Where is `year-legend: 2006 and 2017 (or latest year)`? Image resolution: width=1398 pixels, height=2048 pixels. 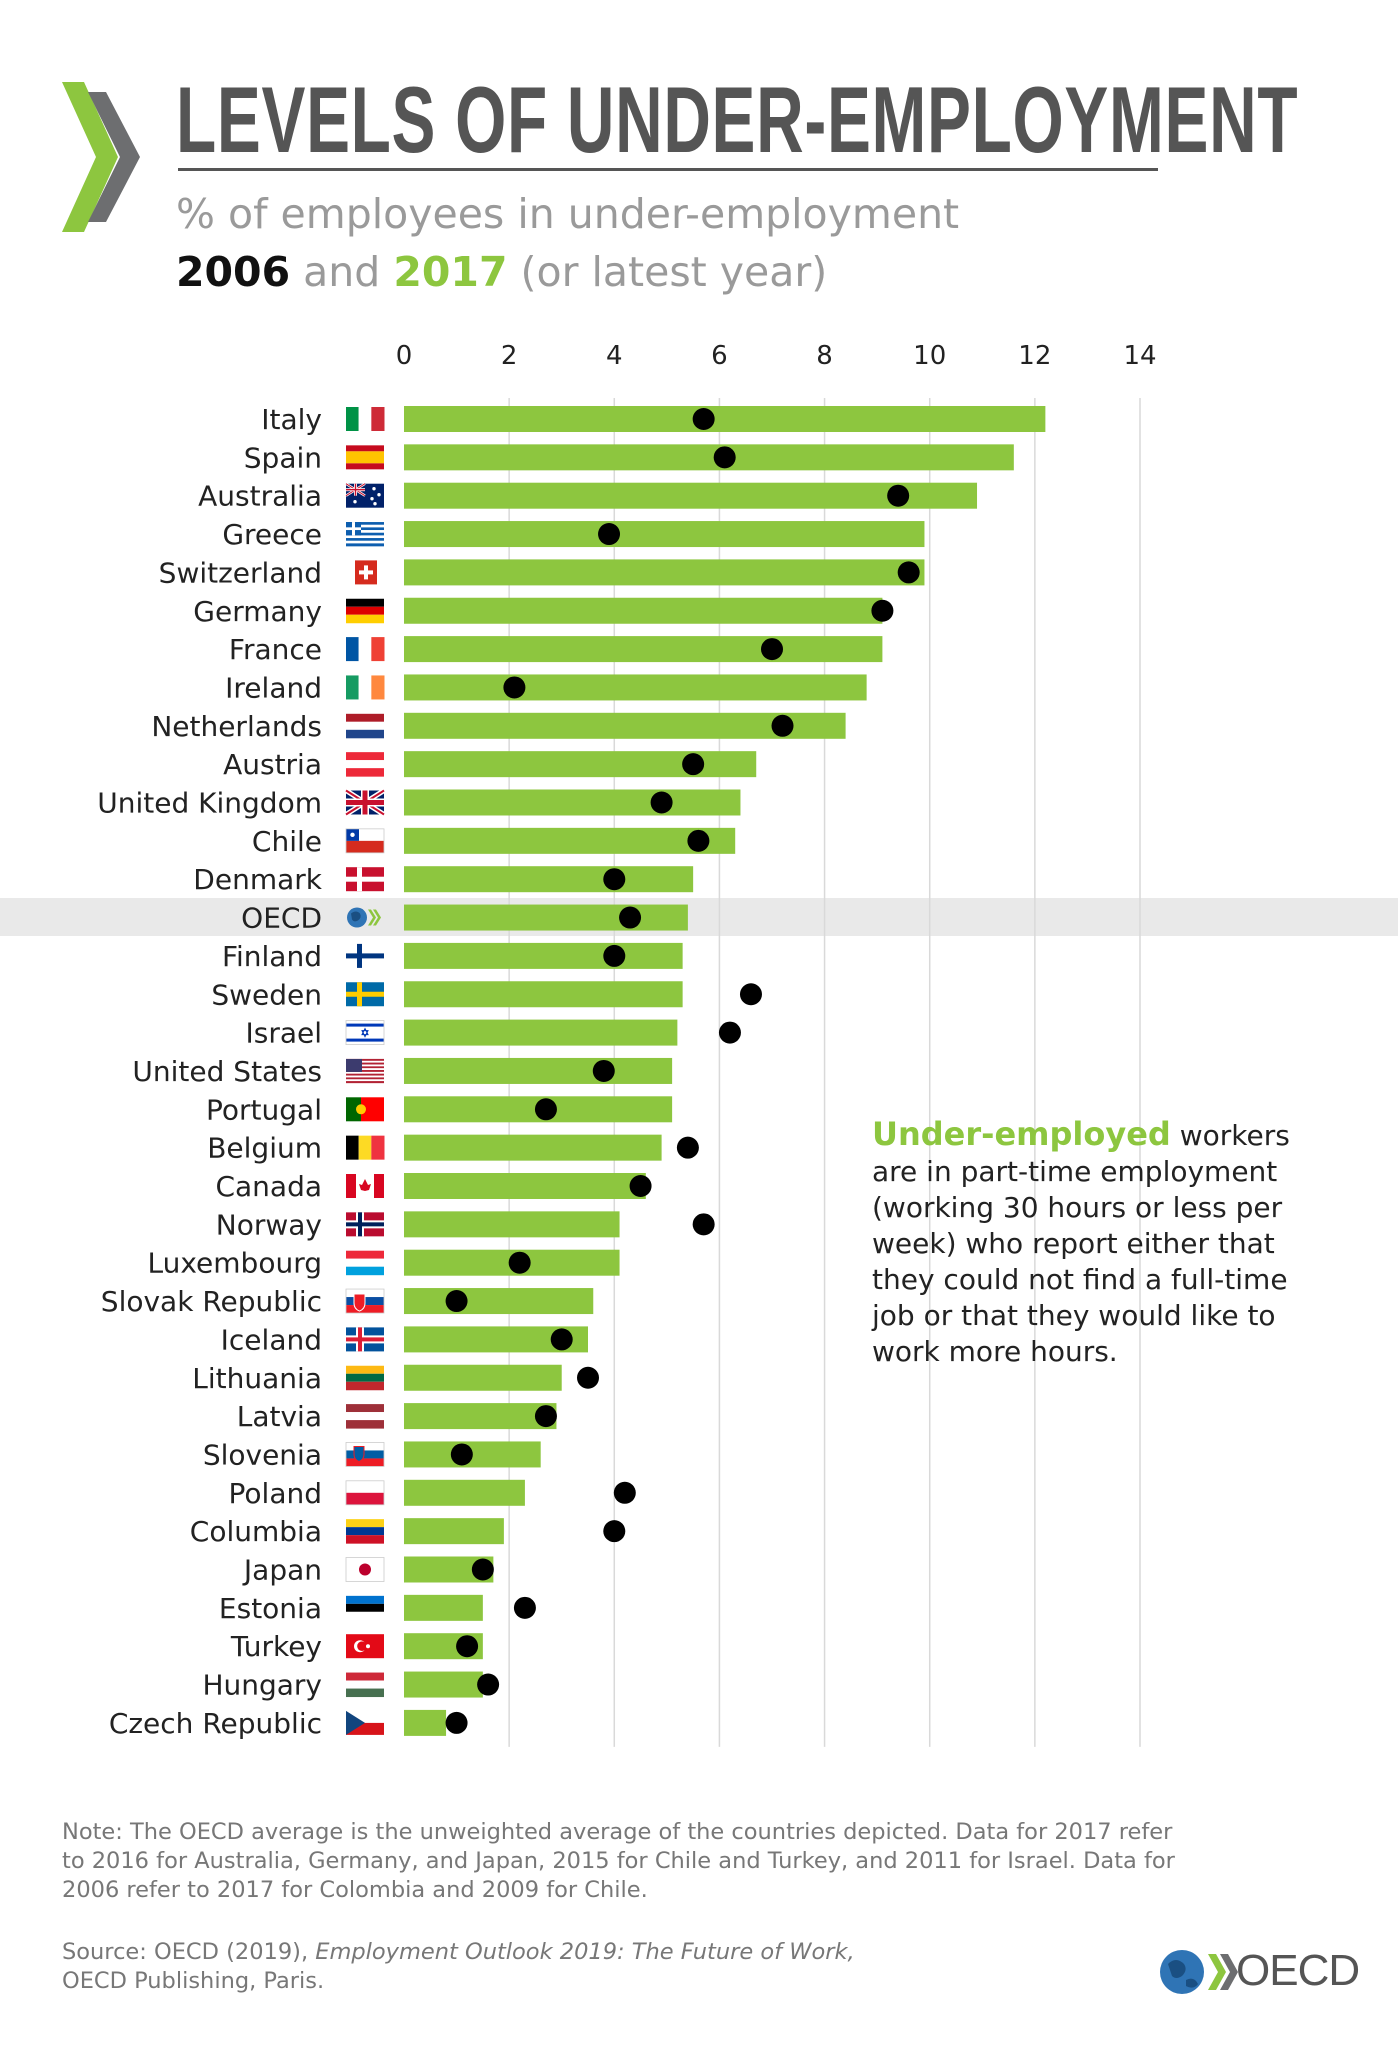 year-legend: 2006 and 2017 (or latest year) is located at coordinates (501, 272).